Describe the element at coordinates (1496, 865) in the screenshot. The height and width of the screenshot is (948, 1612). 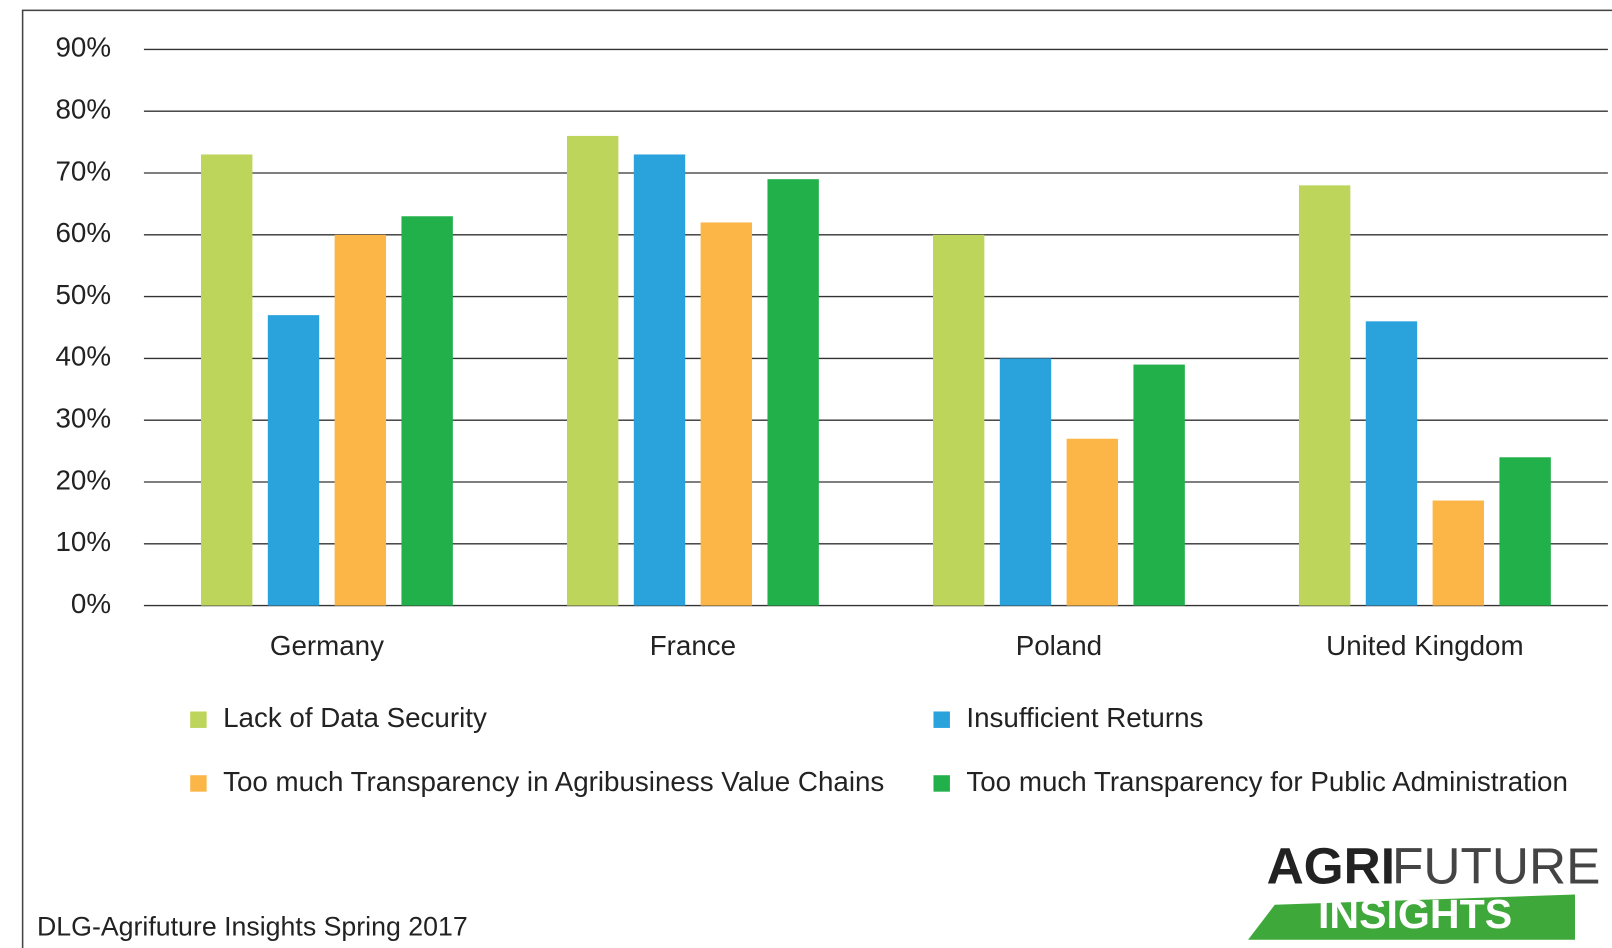
I see `logo-future: FUTURE` at that location.